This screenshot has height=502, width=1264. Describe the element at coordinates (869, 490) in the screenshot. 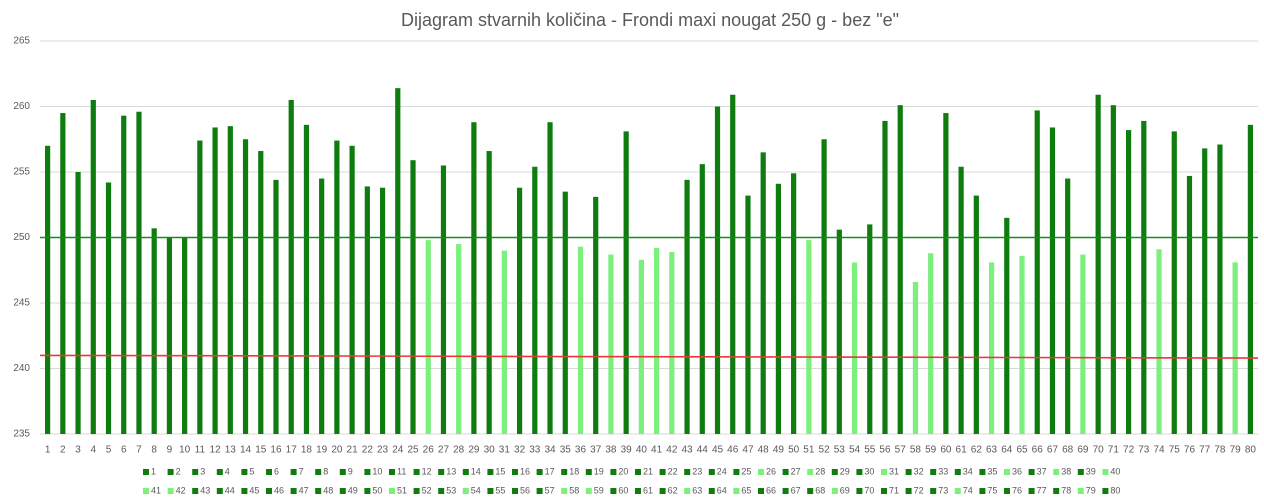

I see `legend-label: 70` at that location.